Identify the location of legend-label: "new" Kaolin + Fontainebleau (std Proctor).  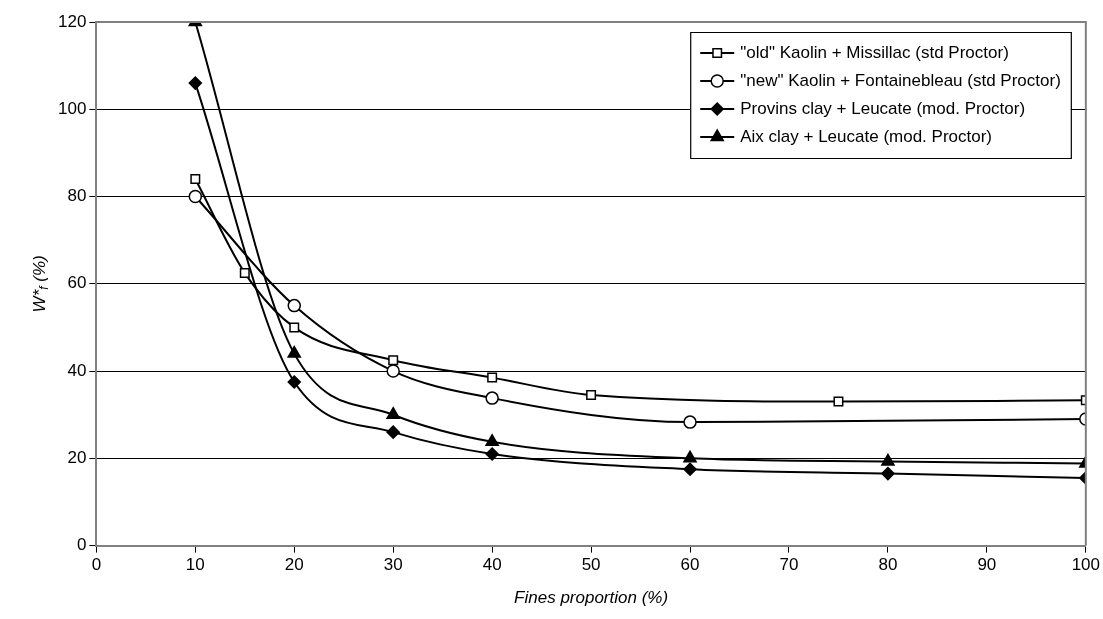
(900, 80).